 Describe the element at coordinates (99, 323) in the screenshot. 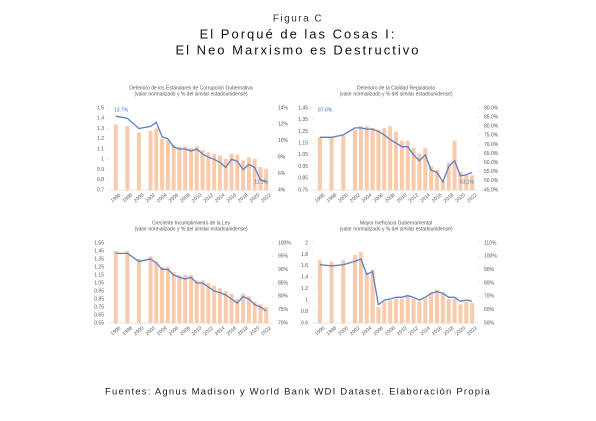

I see `y-tick-label: 0.55` at that location.